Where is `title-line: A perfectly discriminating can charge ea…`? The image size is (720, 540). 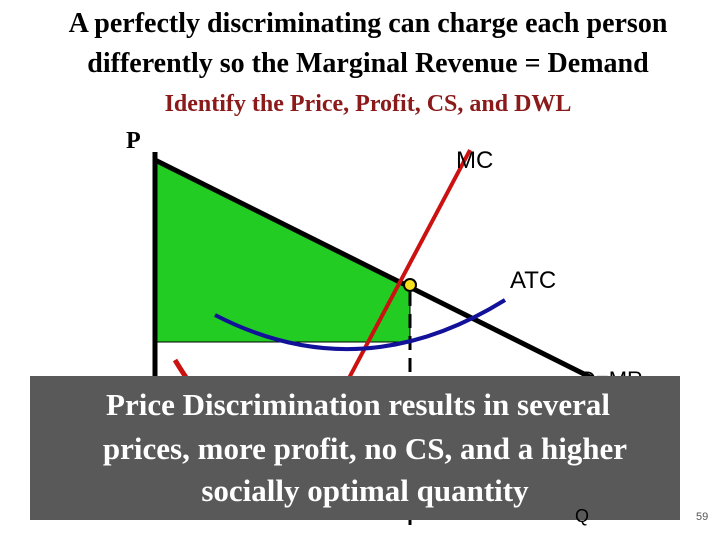 title-line: A perfectly discriminating can charge ea… is located at coordinates (368, 23).